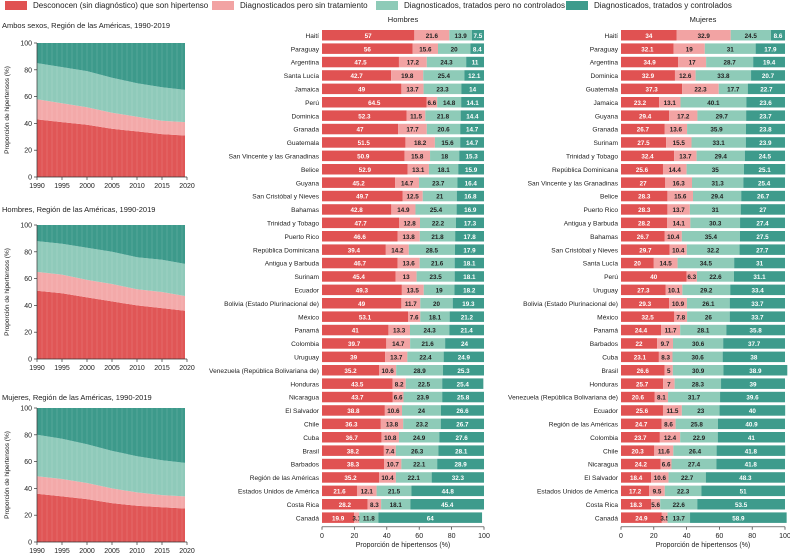 The height and width of the screenshot is (555, 790). I want to click on data-label: 25.4, so click(764, 183).